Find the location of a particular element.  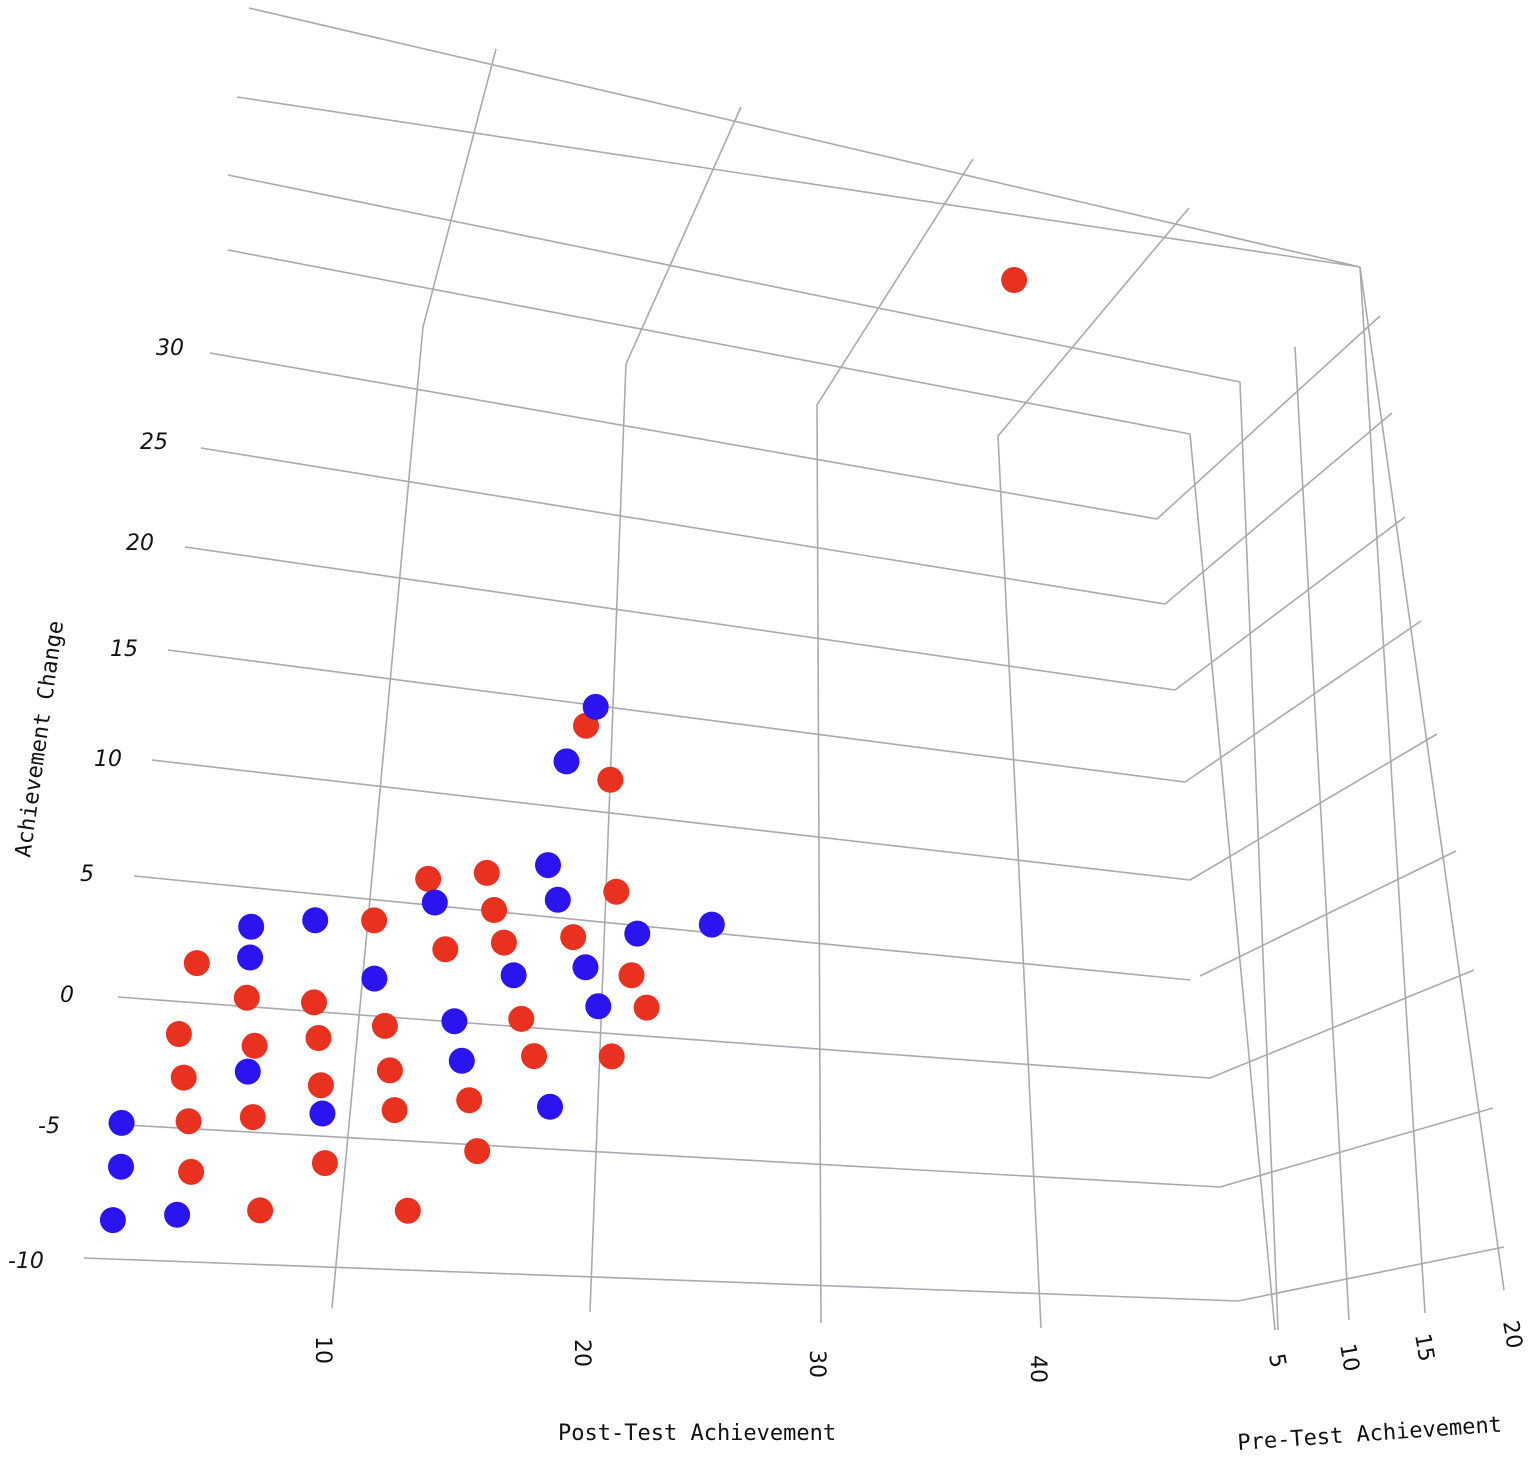

x-tick-label: 20 is located at coordinates (581, 1353).